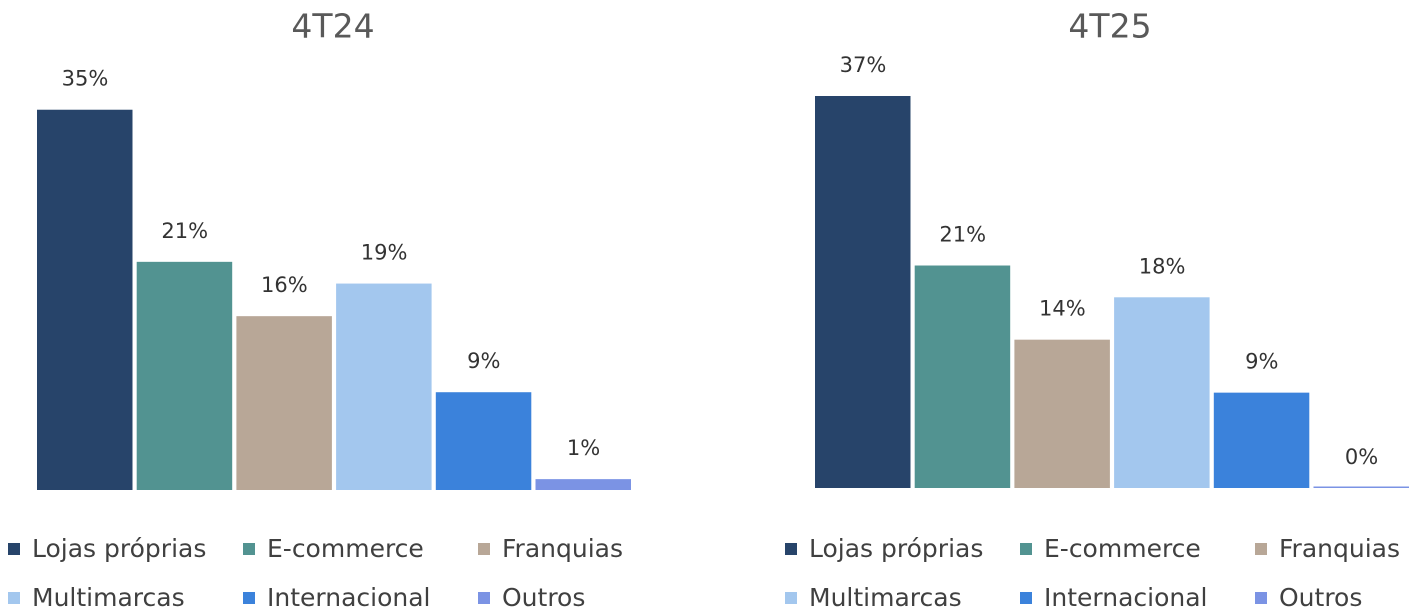 The height and width of the screenshot is (614, 1422). What do you see at coordinates (863, 65) in the screenshot?
I see `data-label: 37%` at bounding box center [863, 65].